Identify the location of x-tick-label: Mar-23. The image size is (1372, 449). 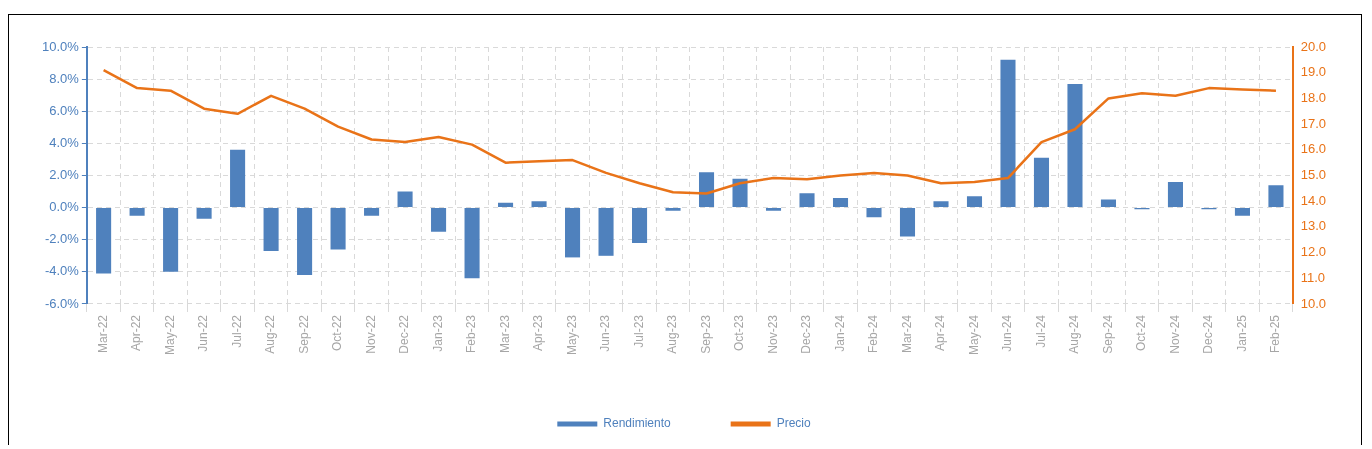
(504, 333).